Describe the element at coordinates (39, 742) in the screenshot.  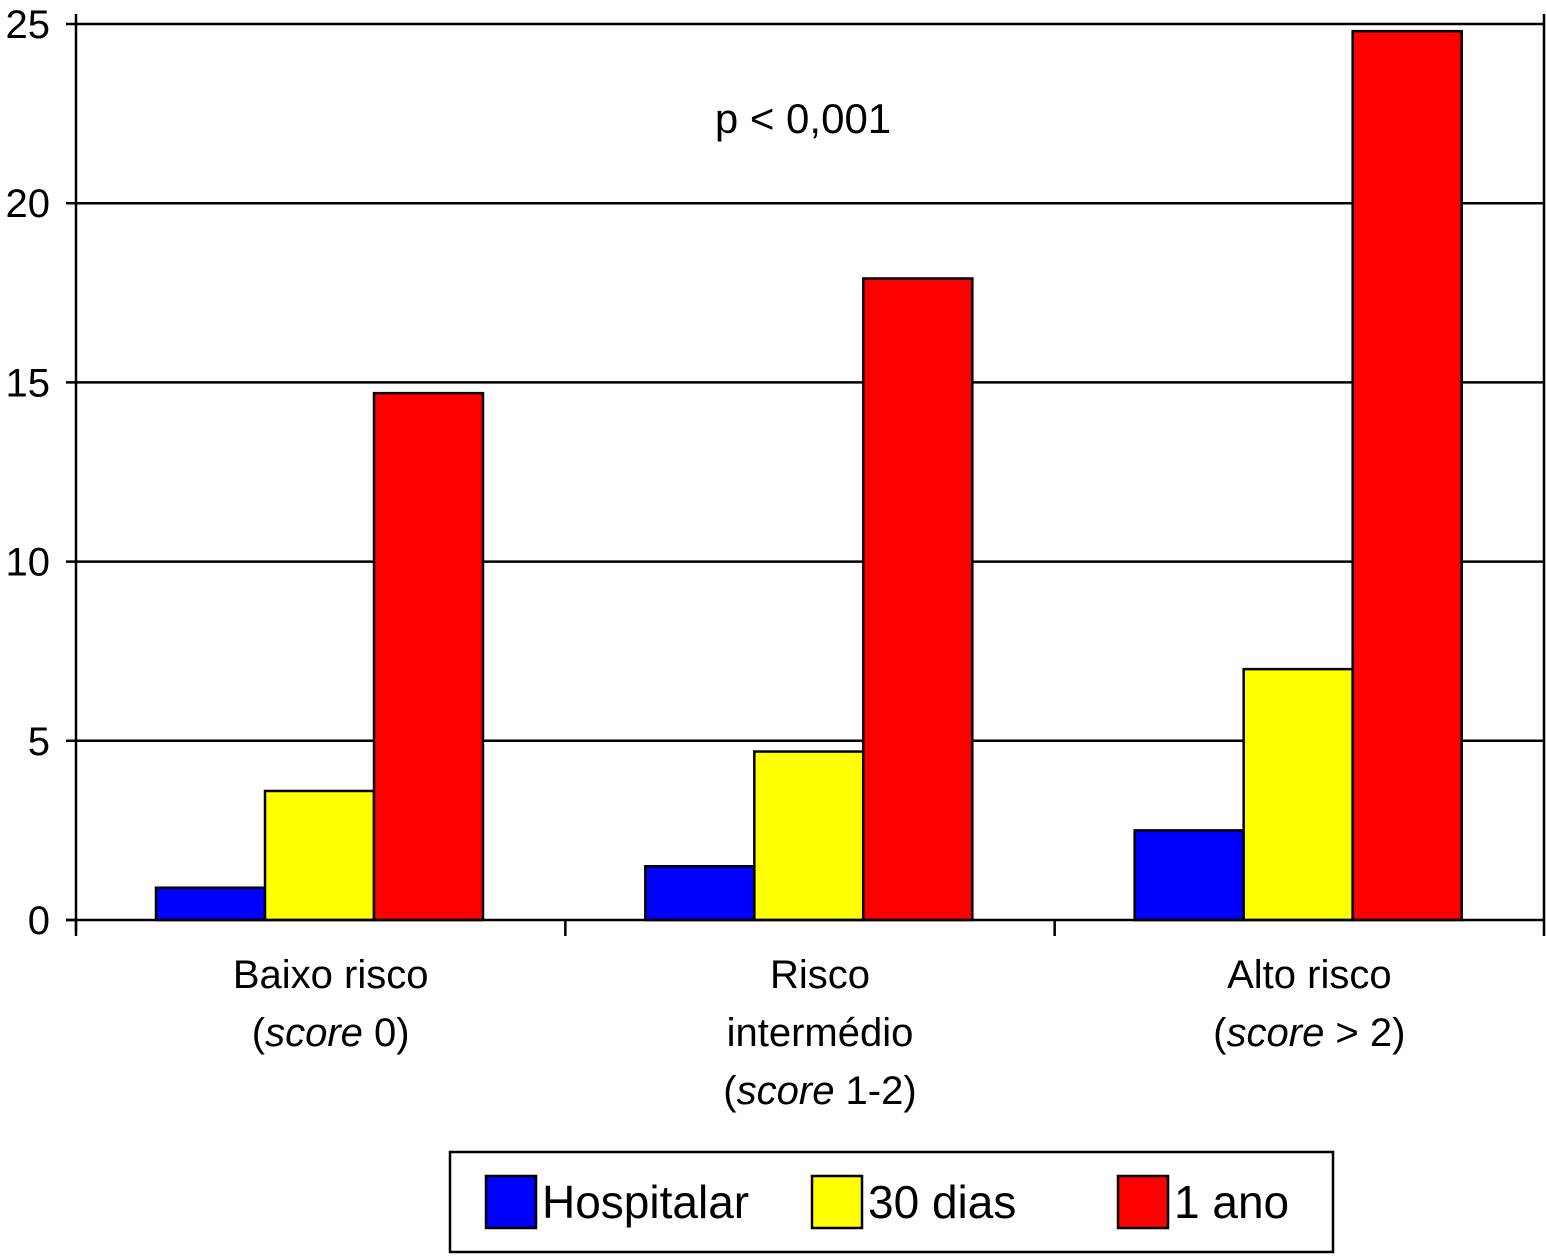
I see `y-tick-label-1: 5` at that location.